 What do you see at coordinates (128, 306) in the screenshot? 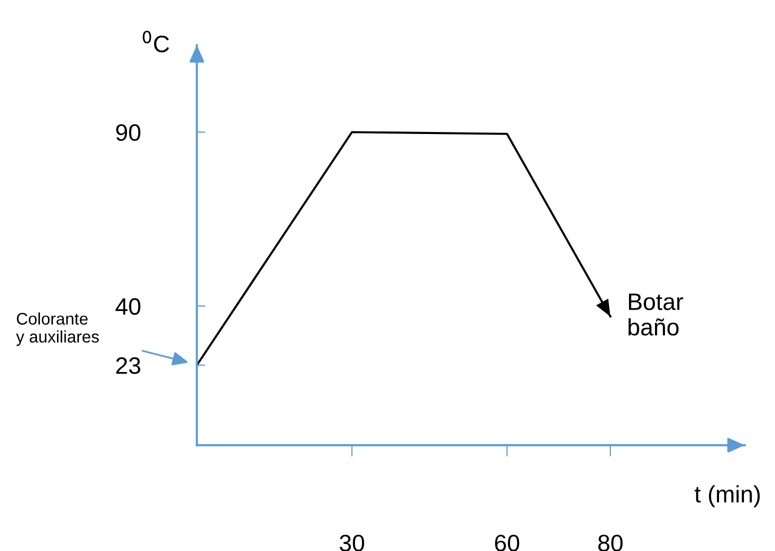
I see `y-tick-label: 40` at bounding box center [128, 306].